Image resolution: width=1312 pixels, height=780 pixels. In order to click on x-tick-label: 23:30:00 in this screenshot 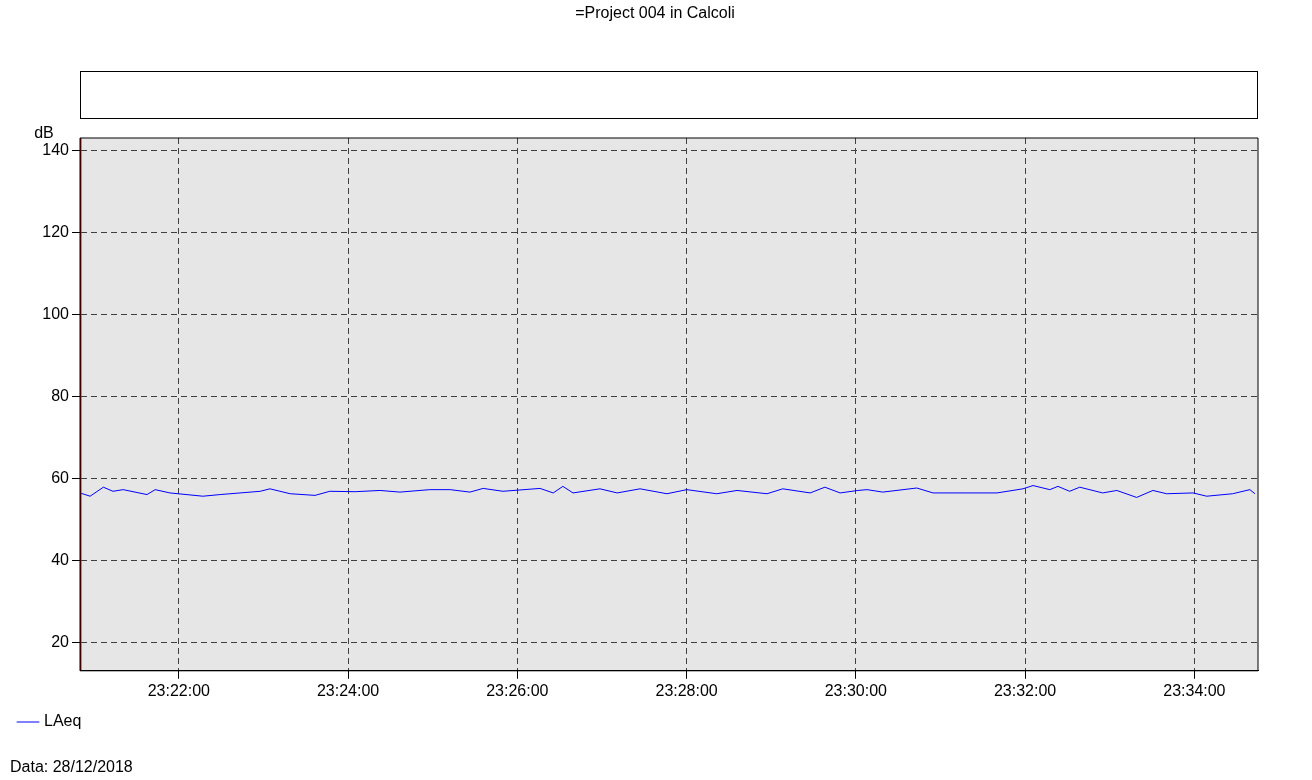, I will do `click(856, 690)`.